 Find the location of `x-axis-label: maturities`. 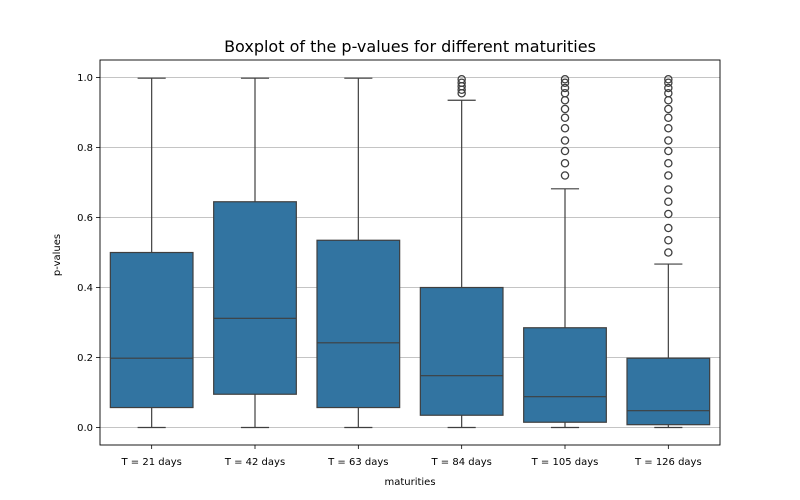

x-axis-label: maturities is located at coordinates (409, 482).